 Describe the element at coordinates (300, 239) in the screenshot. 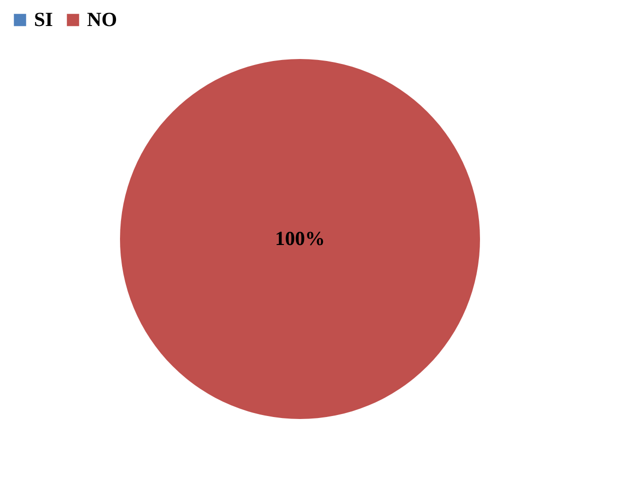

I see `data-label: 100%` at that location.